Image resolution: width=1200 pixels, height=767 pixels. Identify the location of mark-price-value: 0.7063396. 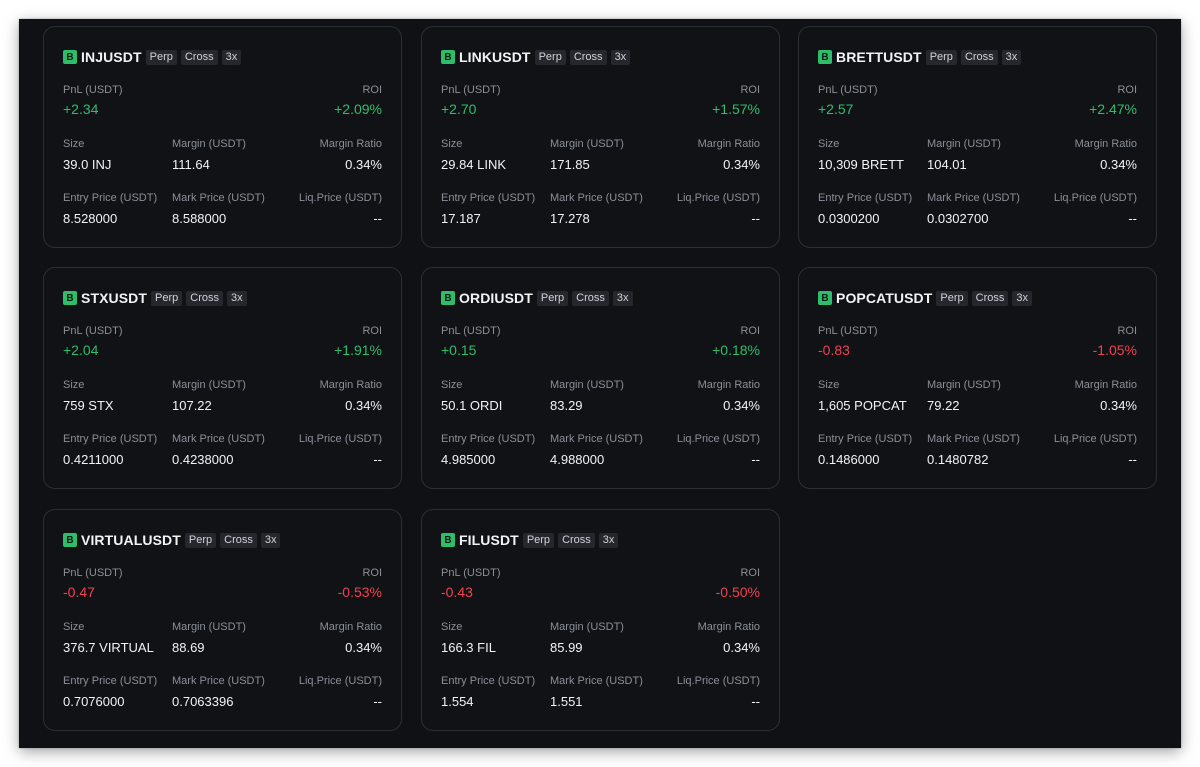
(203, 701).